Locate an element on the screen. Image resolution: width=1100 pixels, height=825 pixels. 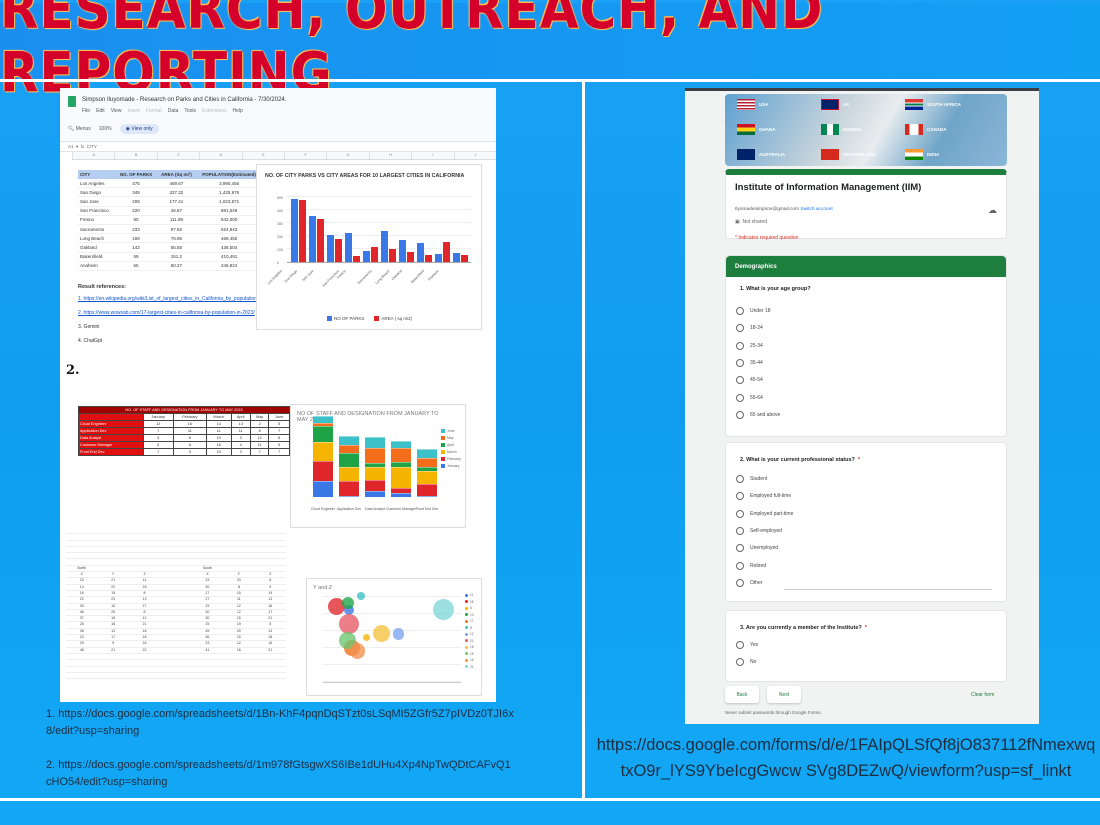
menu-insert: Insert is located at coordinates (133, 111).